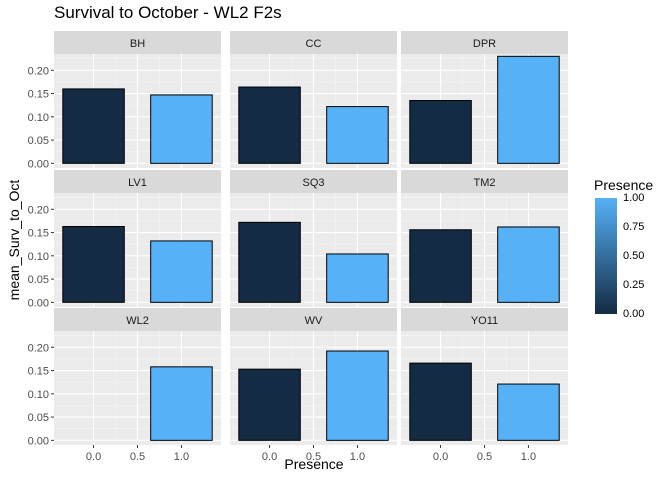 This screenshot has height=480, width=672. I want to click on facet-label: LV1, so click(137, 183).